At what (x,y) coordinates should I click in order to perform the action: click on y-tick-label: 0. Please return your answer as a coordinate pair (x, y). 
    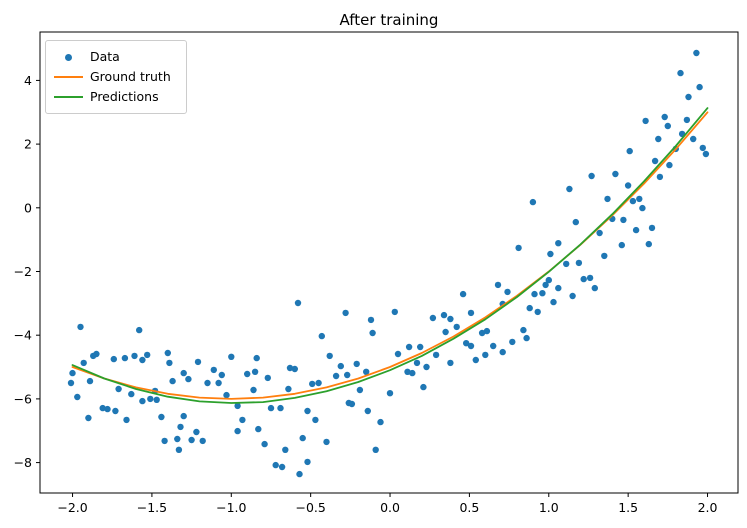
    Looking at the image, I should click on (28, 207).